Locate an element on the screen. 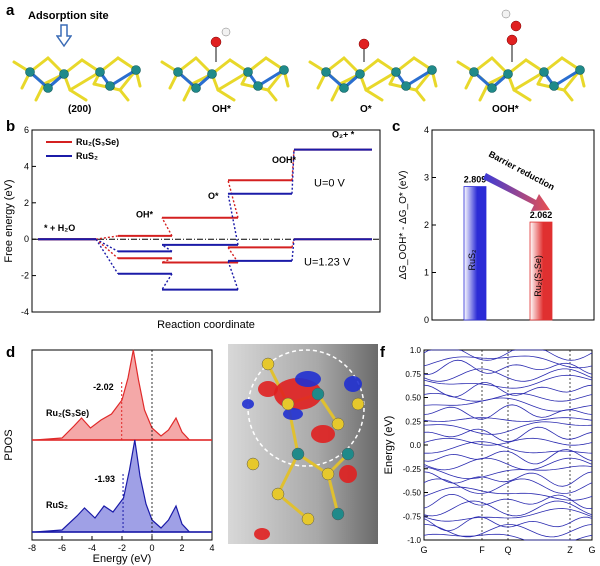 The width and height of the screenshot is (600, 566). step-label: O* is located at coordinates (213, 196).